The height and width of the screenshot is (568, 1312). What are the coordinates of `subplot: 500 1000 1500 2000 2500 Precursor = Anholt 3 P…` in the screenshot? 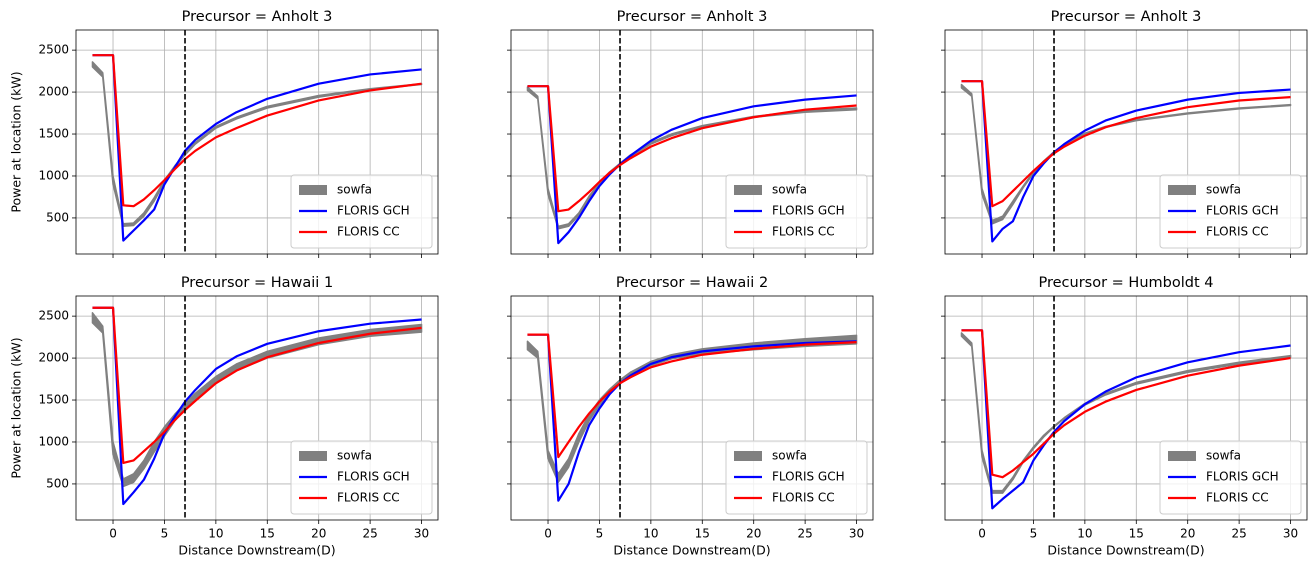 It's located at (224, 133).